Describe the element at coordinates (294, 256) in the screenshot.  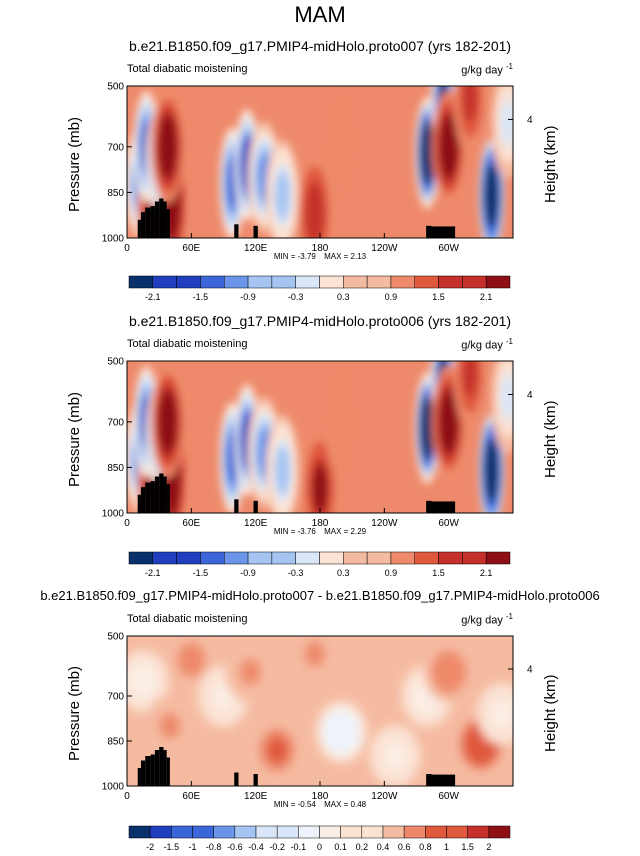
I see `min-label: MIN = -3.79` at that location.